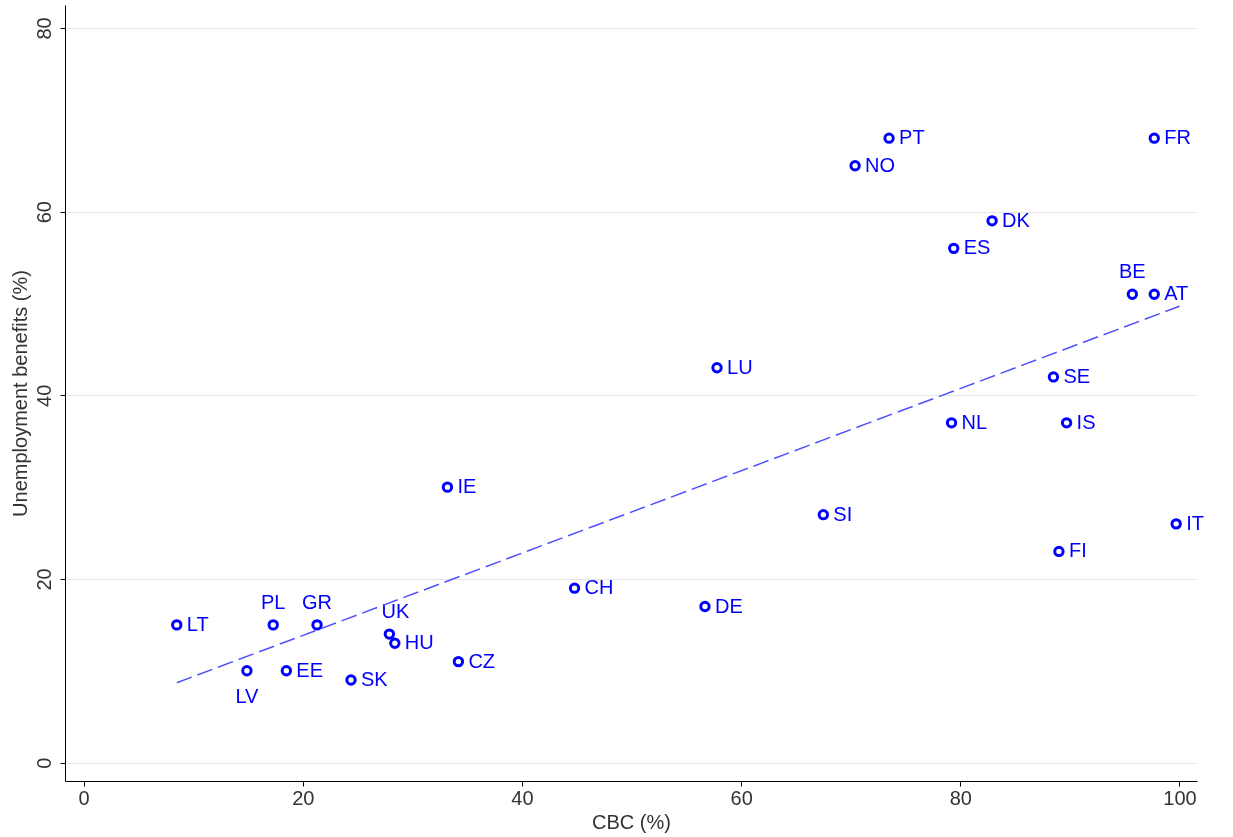  Describe the element at coordinates (1177, 137) in the screenshot. I see `data-label: FR` at that location.